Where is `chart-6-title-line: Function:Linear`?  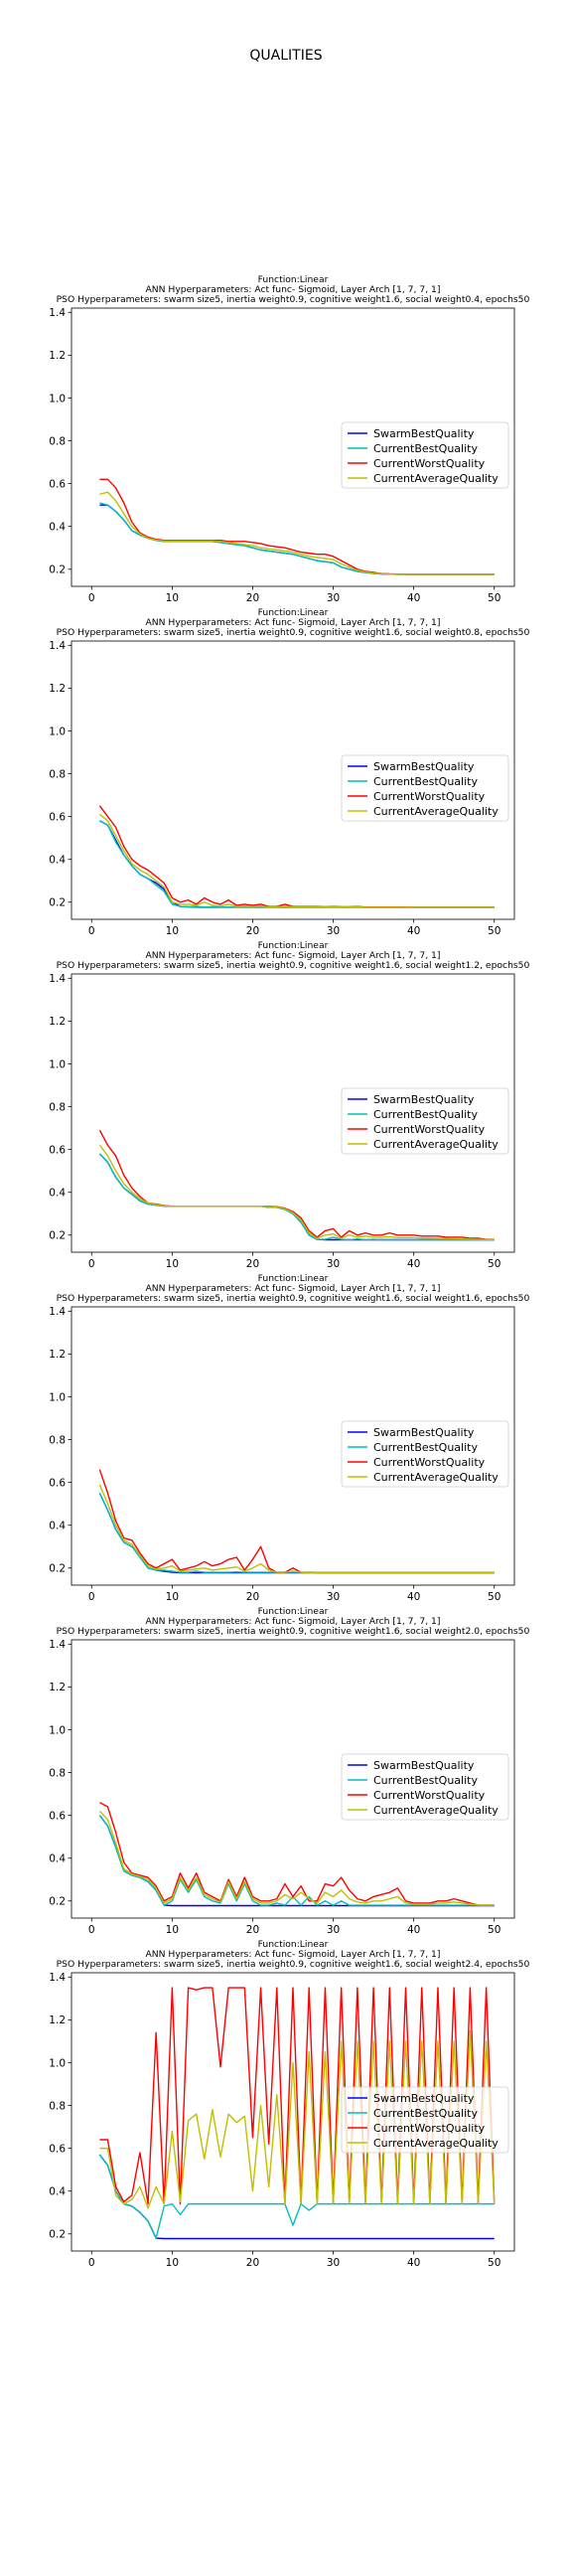 chart-6-title-line: Function:Linear is located at coordinates (294, 1944).